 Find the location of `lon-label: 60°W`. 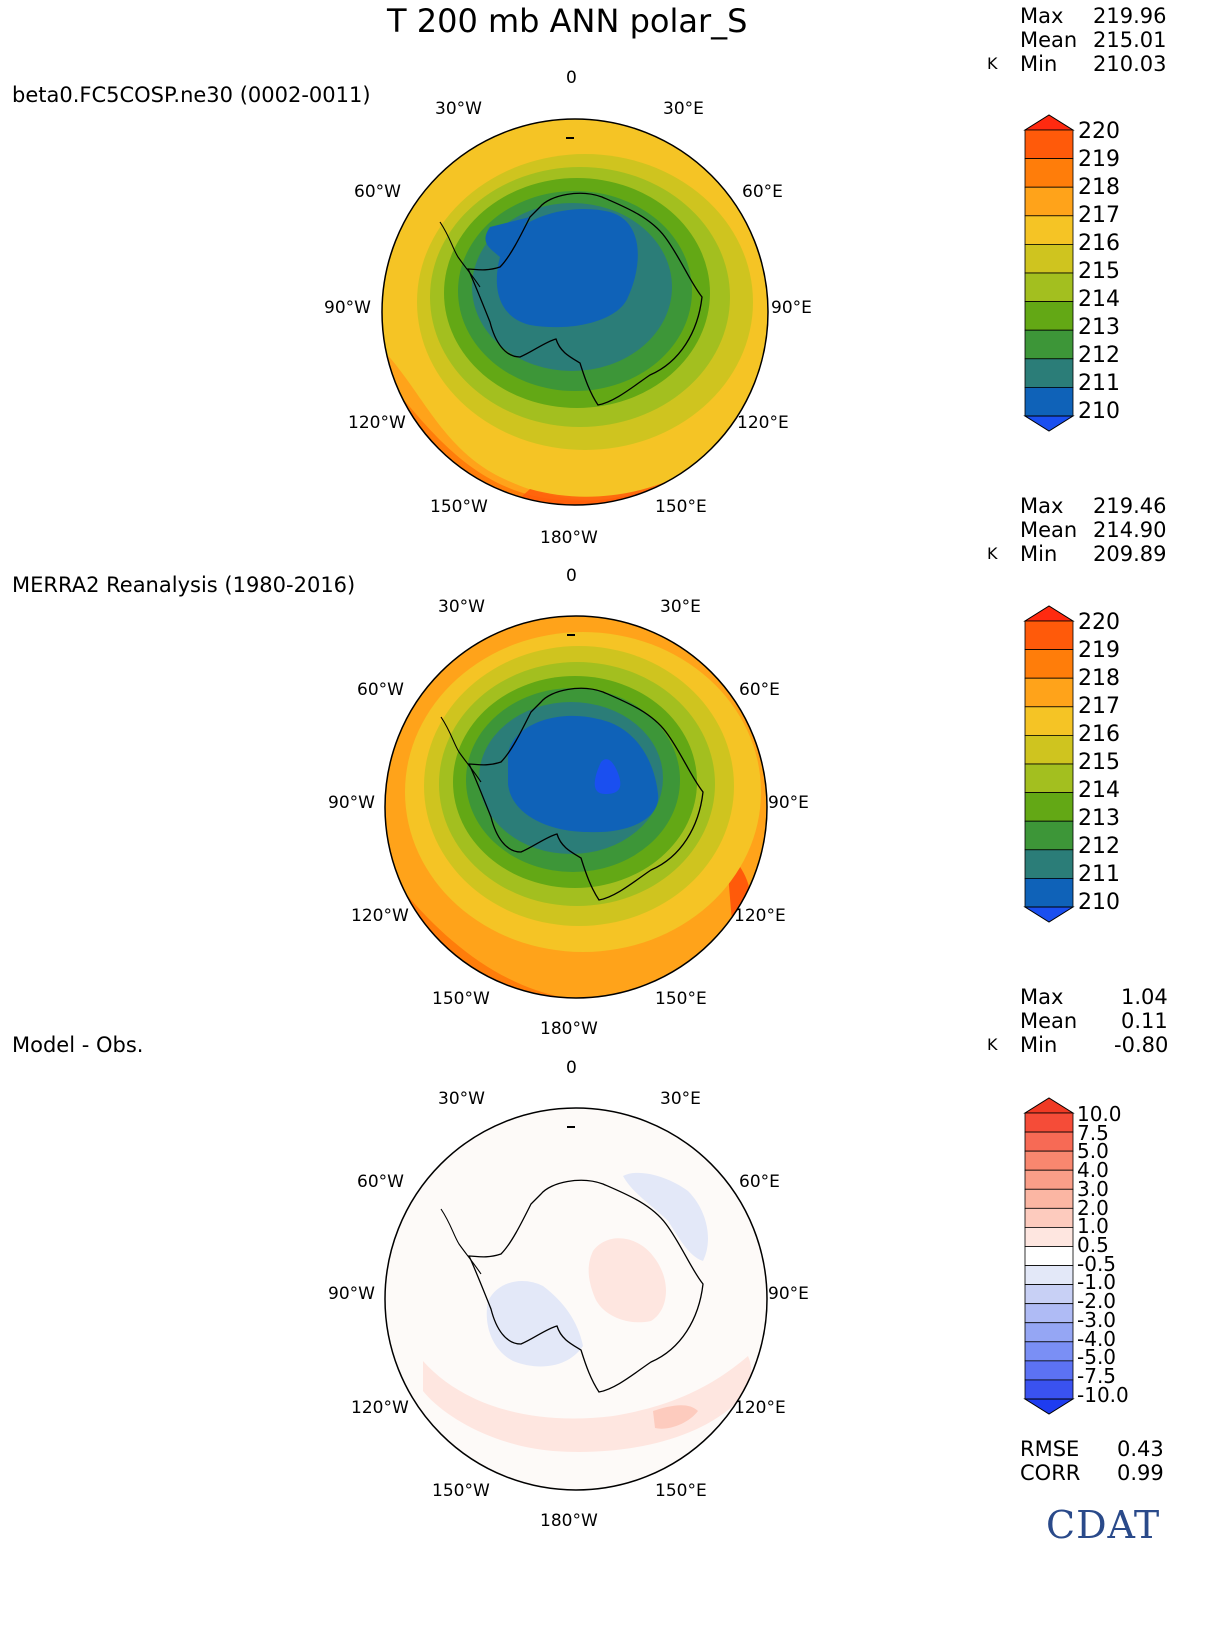

lon-label: 60°W is located at coordinates (380, 690).